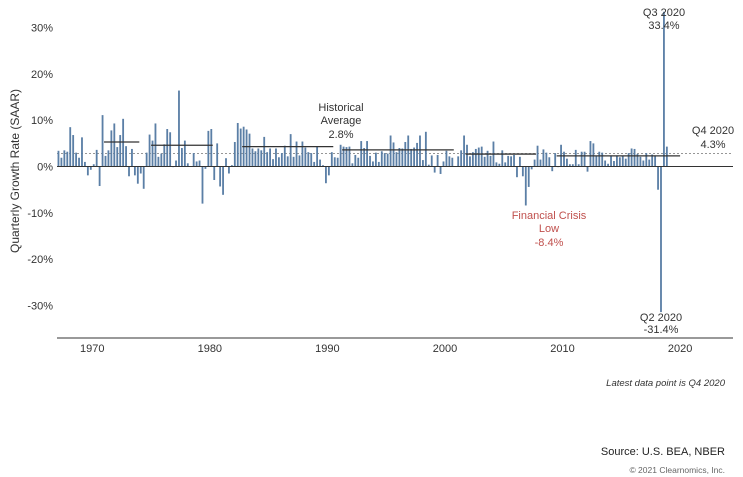  What do you see at coordinates (661, 318) in the screenshot?
I see `svg-text: Q2 2020` at bounding box center [661, 318].